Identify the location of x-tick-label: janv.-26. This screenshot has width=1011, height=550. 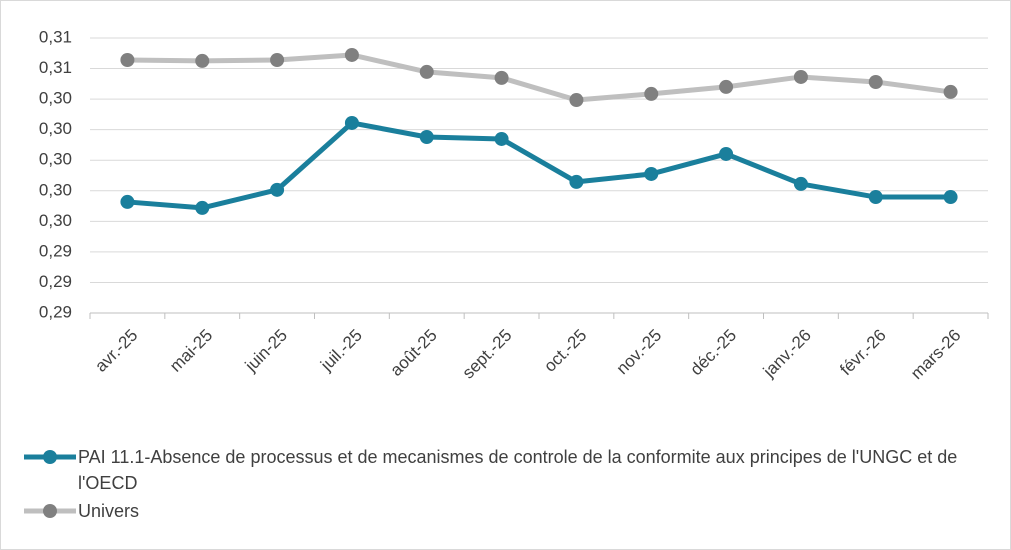
(787, 354).